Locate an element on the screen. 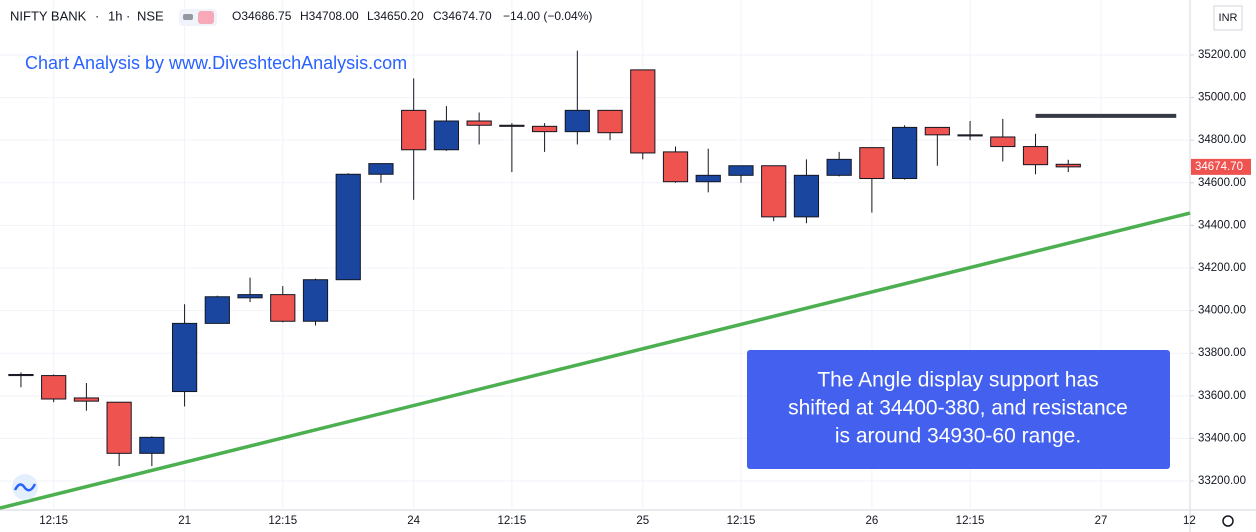  interval: 1h is located at coordinates (115, 15).